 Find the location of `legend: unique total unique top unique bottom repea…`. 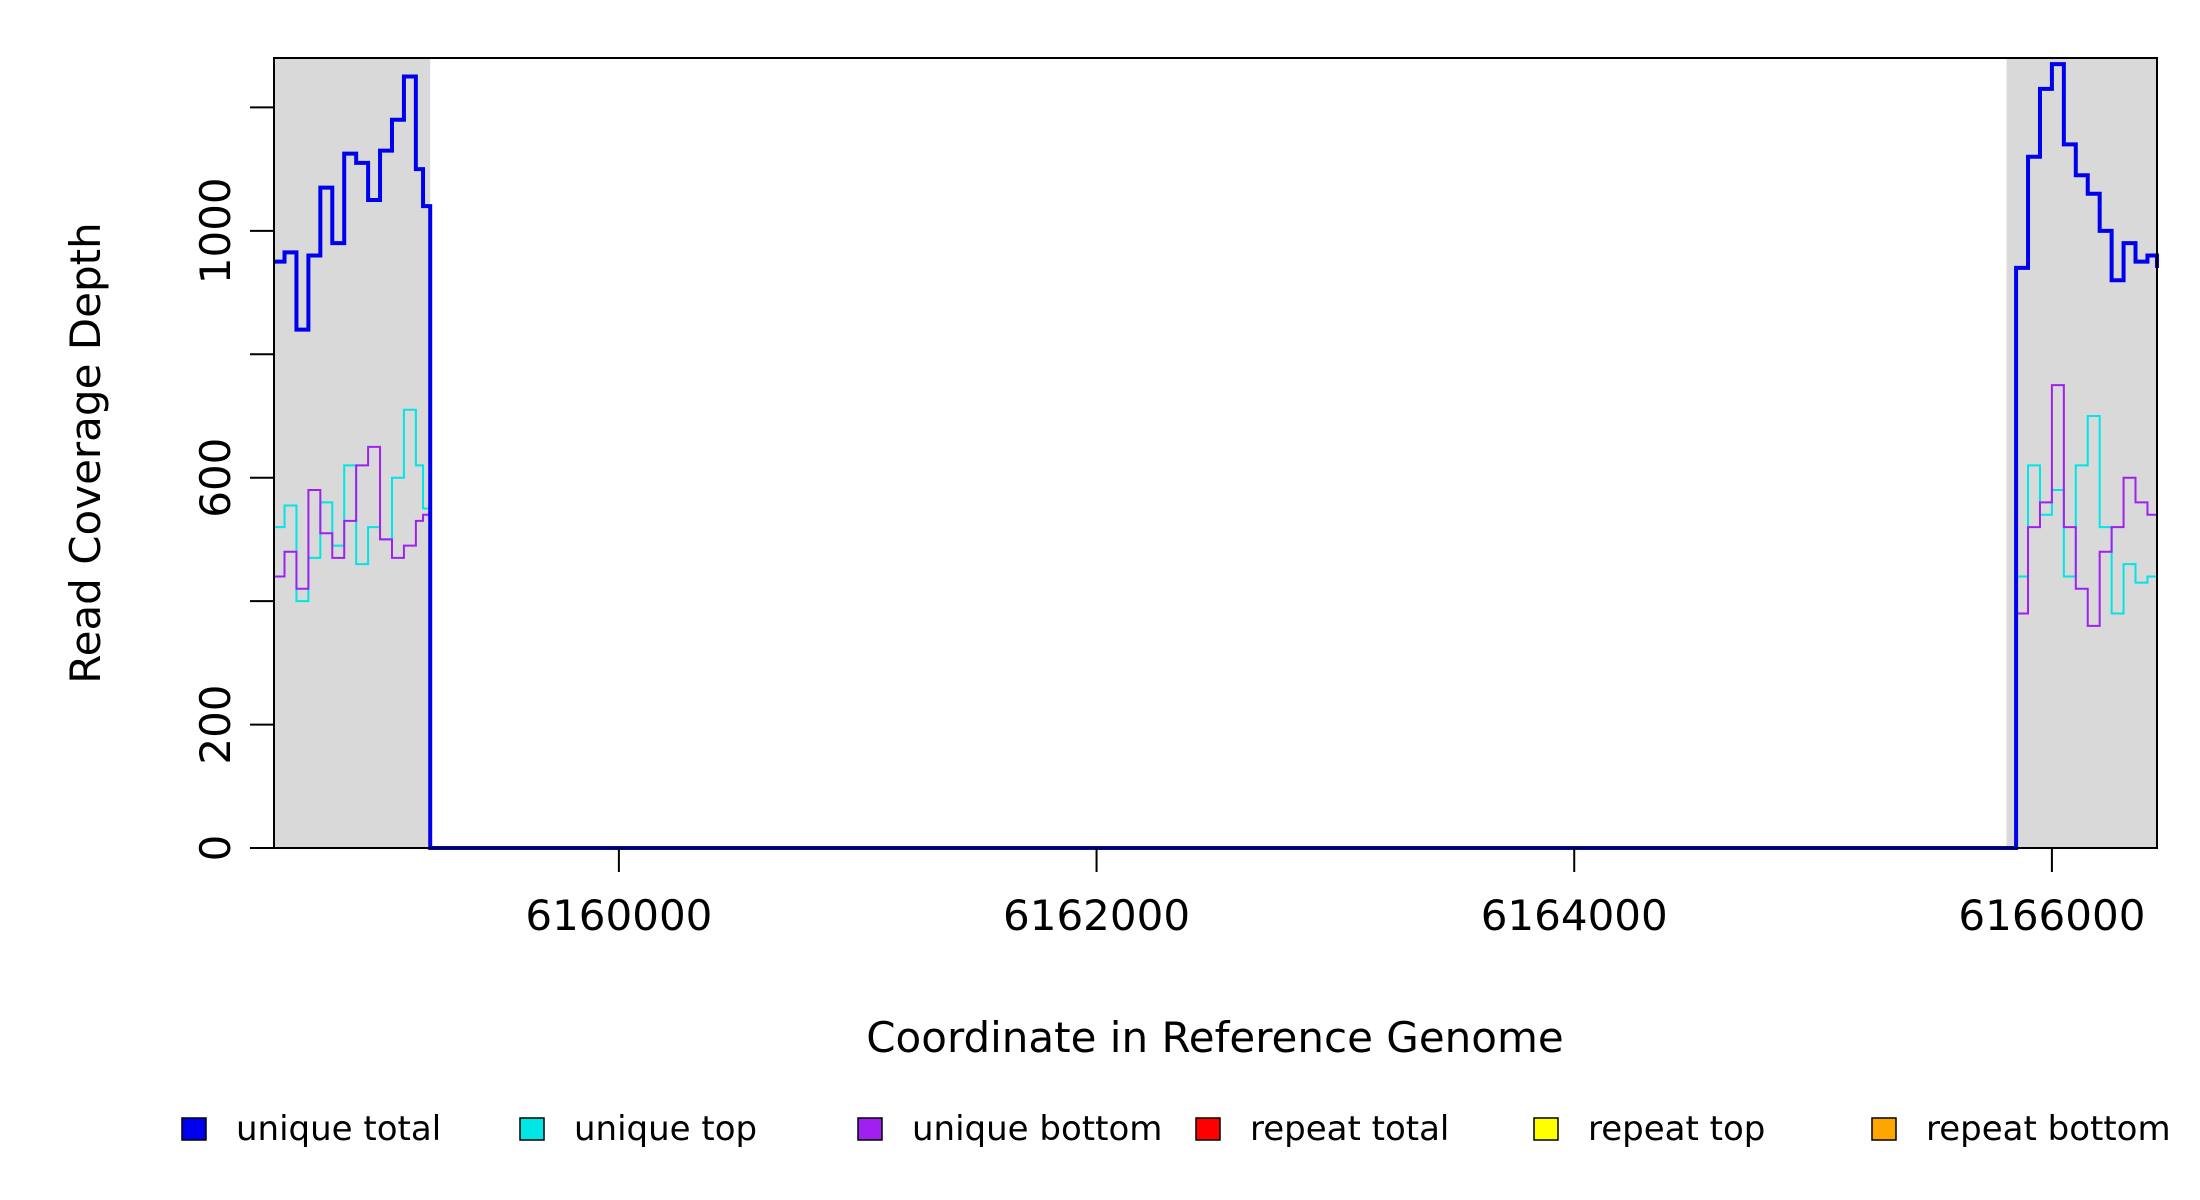

legend: unique total unique top unique bottom repea… is located at coordinates (1176, 1129).